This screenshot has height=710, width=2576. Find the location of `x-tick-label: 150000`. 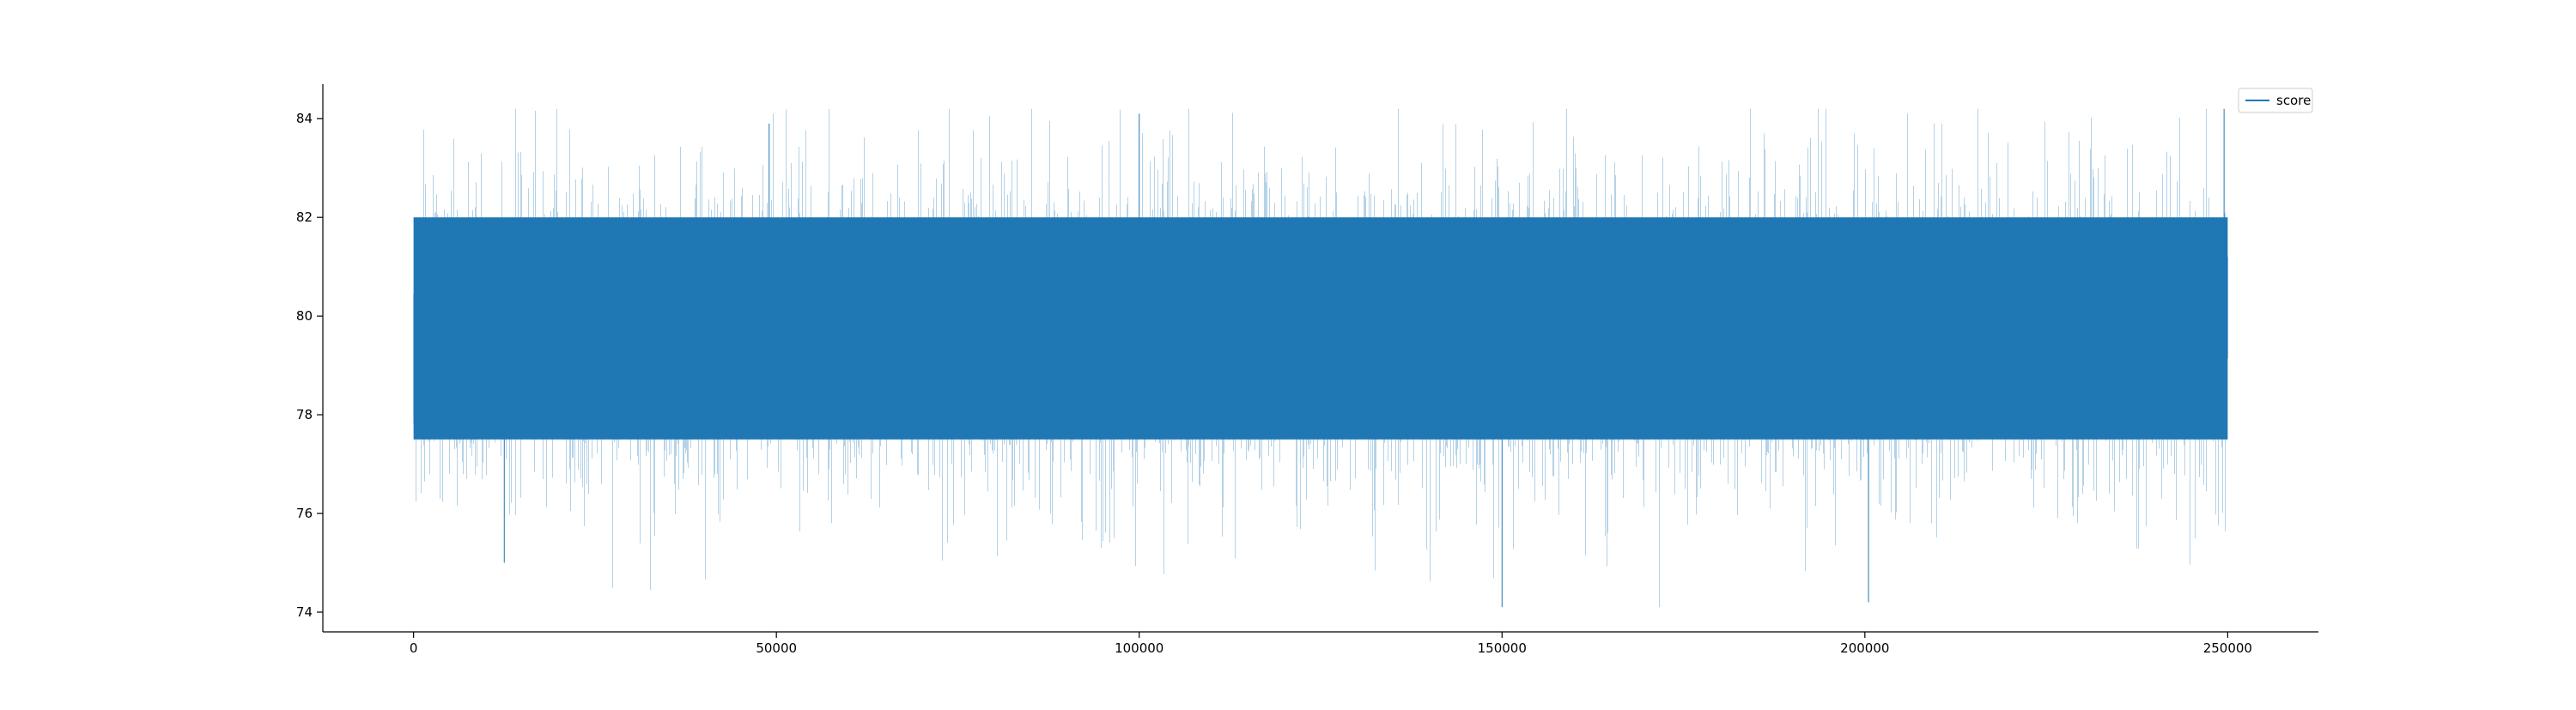

x-tick-label: 150000 is located at coordinates (1502, 648).